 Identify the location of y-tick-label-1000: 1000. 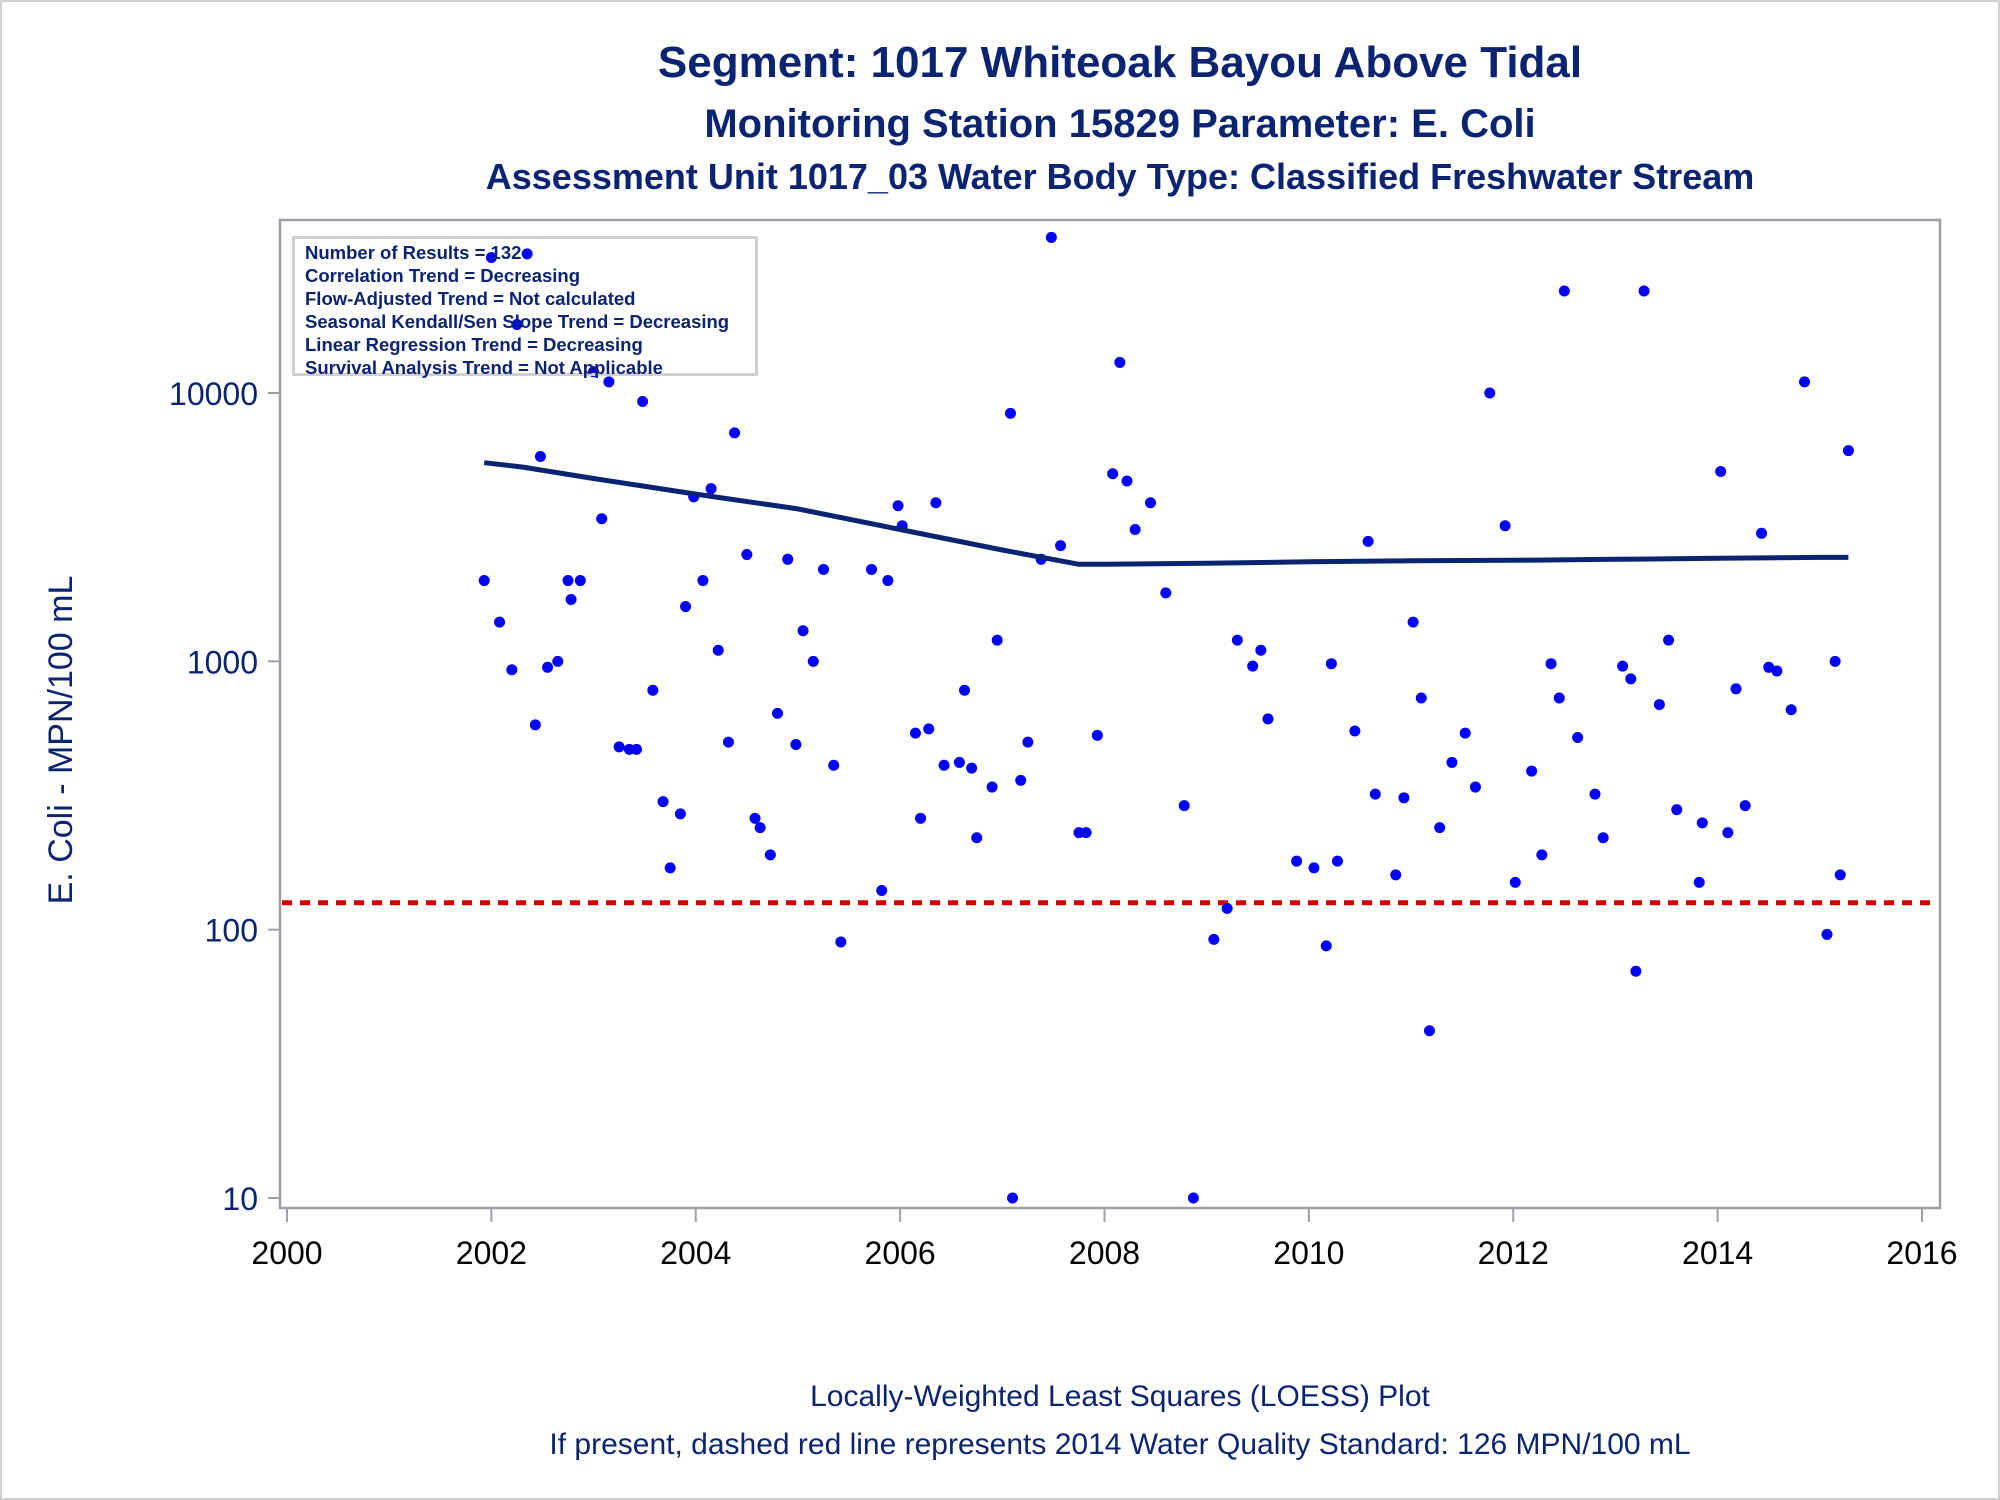
(222, 662).